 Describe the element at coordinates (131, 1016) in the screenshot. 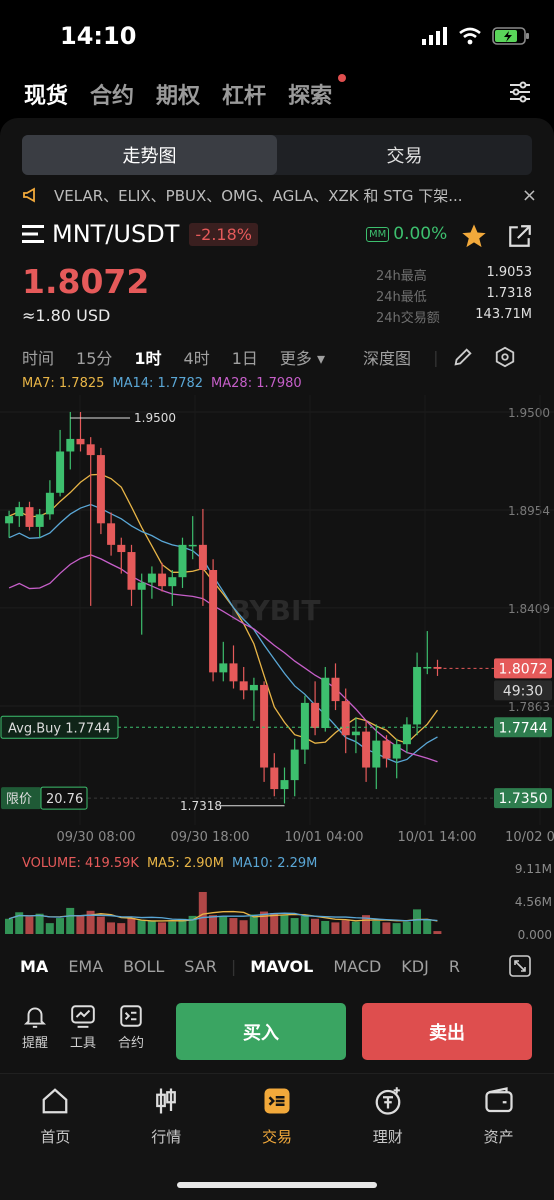

I see `contract-icon` at that location.